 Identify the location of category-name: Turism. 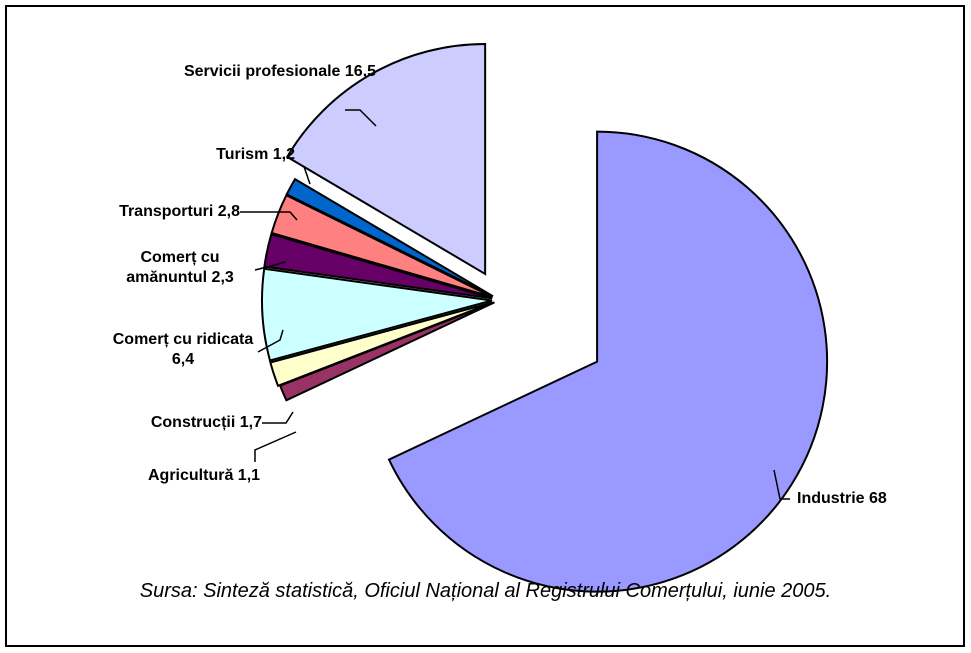
(242, 154).